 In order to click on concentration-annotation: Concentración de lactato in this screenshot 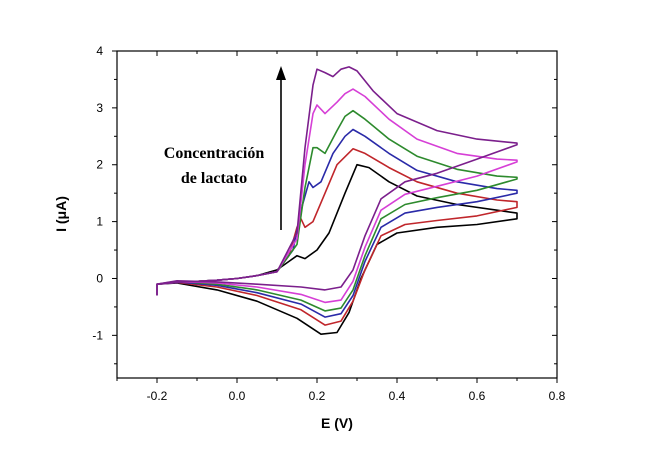, I will do `click(225, 148)`.